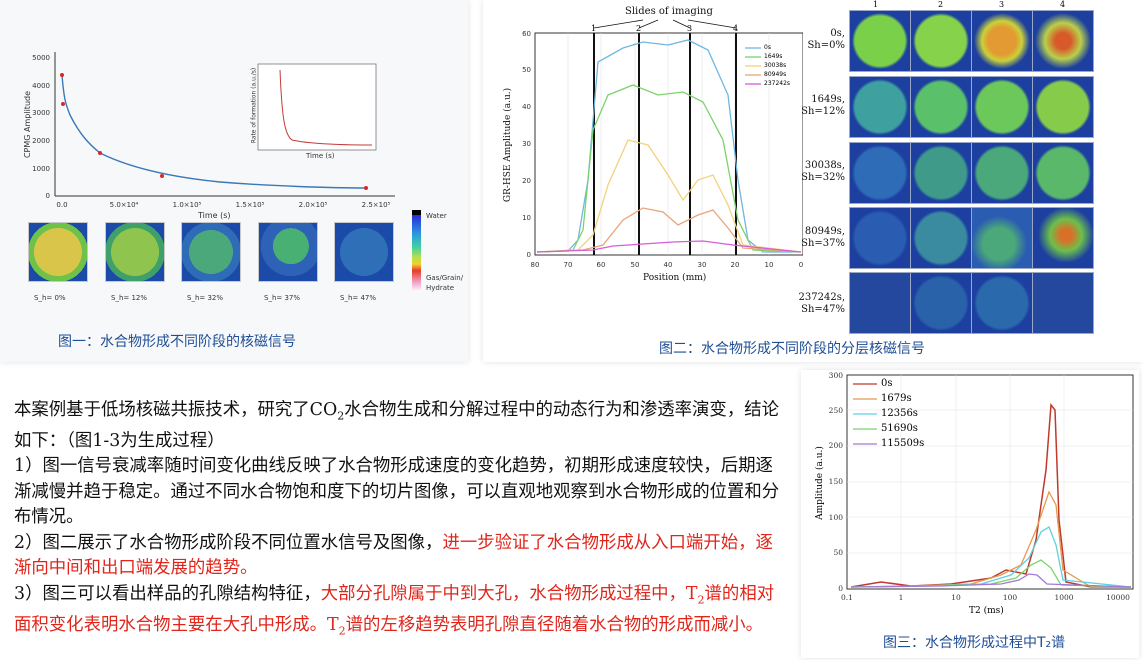 This screenshot has width=1143, height=660. I want to click on figure1-colorbar, so click(416, 251).